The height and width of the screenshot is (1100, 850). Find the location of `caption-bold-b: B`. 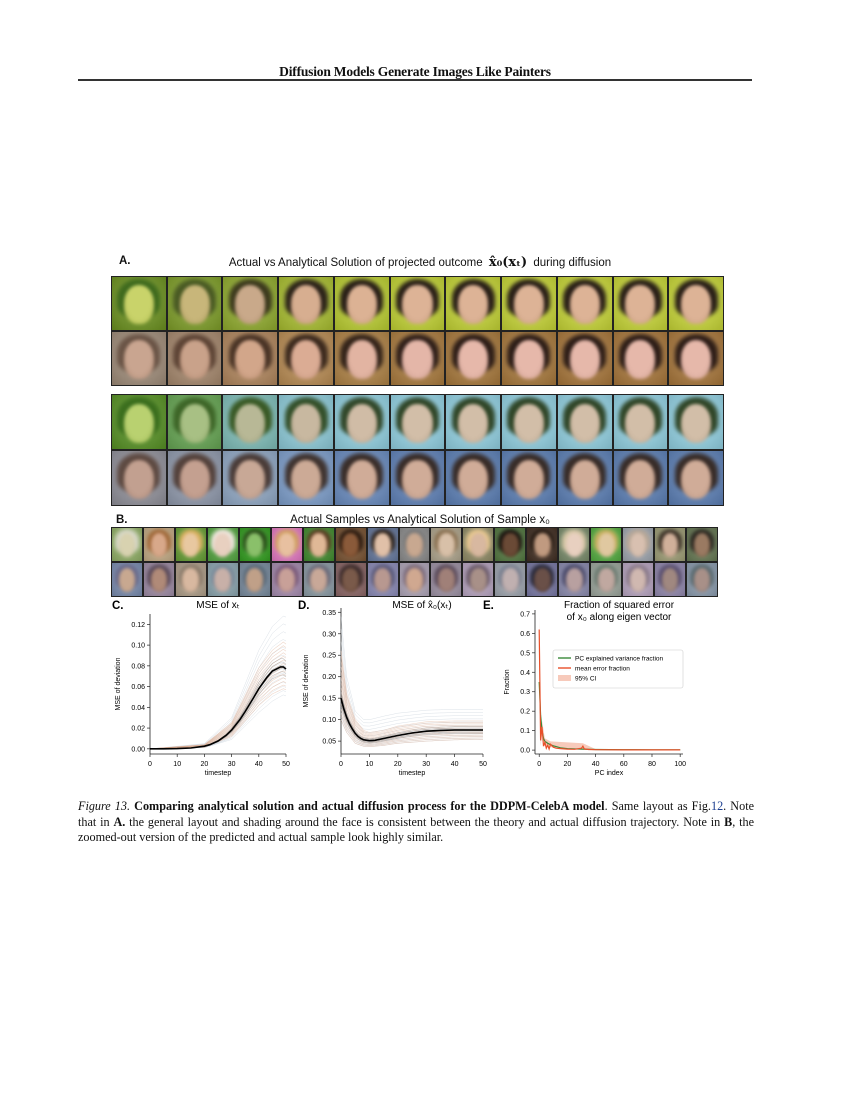

caption-bold-b: B is located at coordinates (728, 821).